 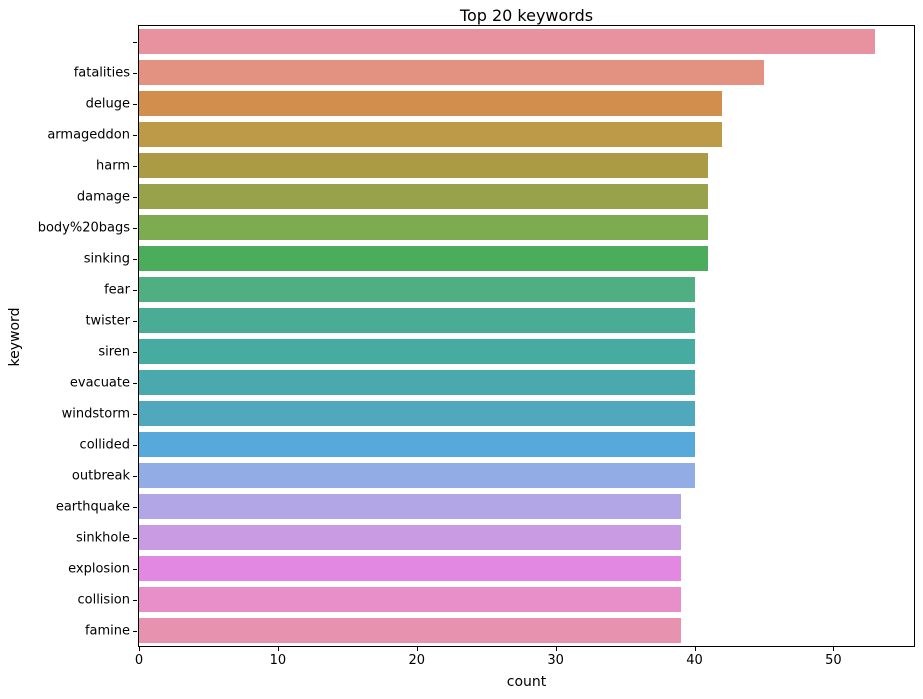 I want to click on x-tick-label: 10, so click(x=278, y=660).